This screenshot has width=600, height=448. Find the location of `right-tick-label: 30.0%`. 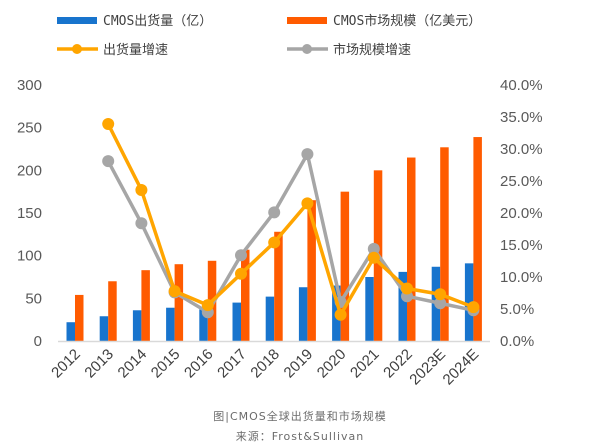

right-tick-label: 30.0% is located at coordinates (521, 149).